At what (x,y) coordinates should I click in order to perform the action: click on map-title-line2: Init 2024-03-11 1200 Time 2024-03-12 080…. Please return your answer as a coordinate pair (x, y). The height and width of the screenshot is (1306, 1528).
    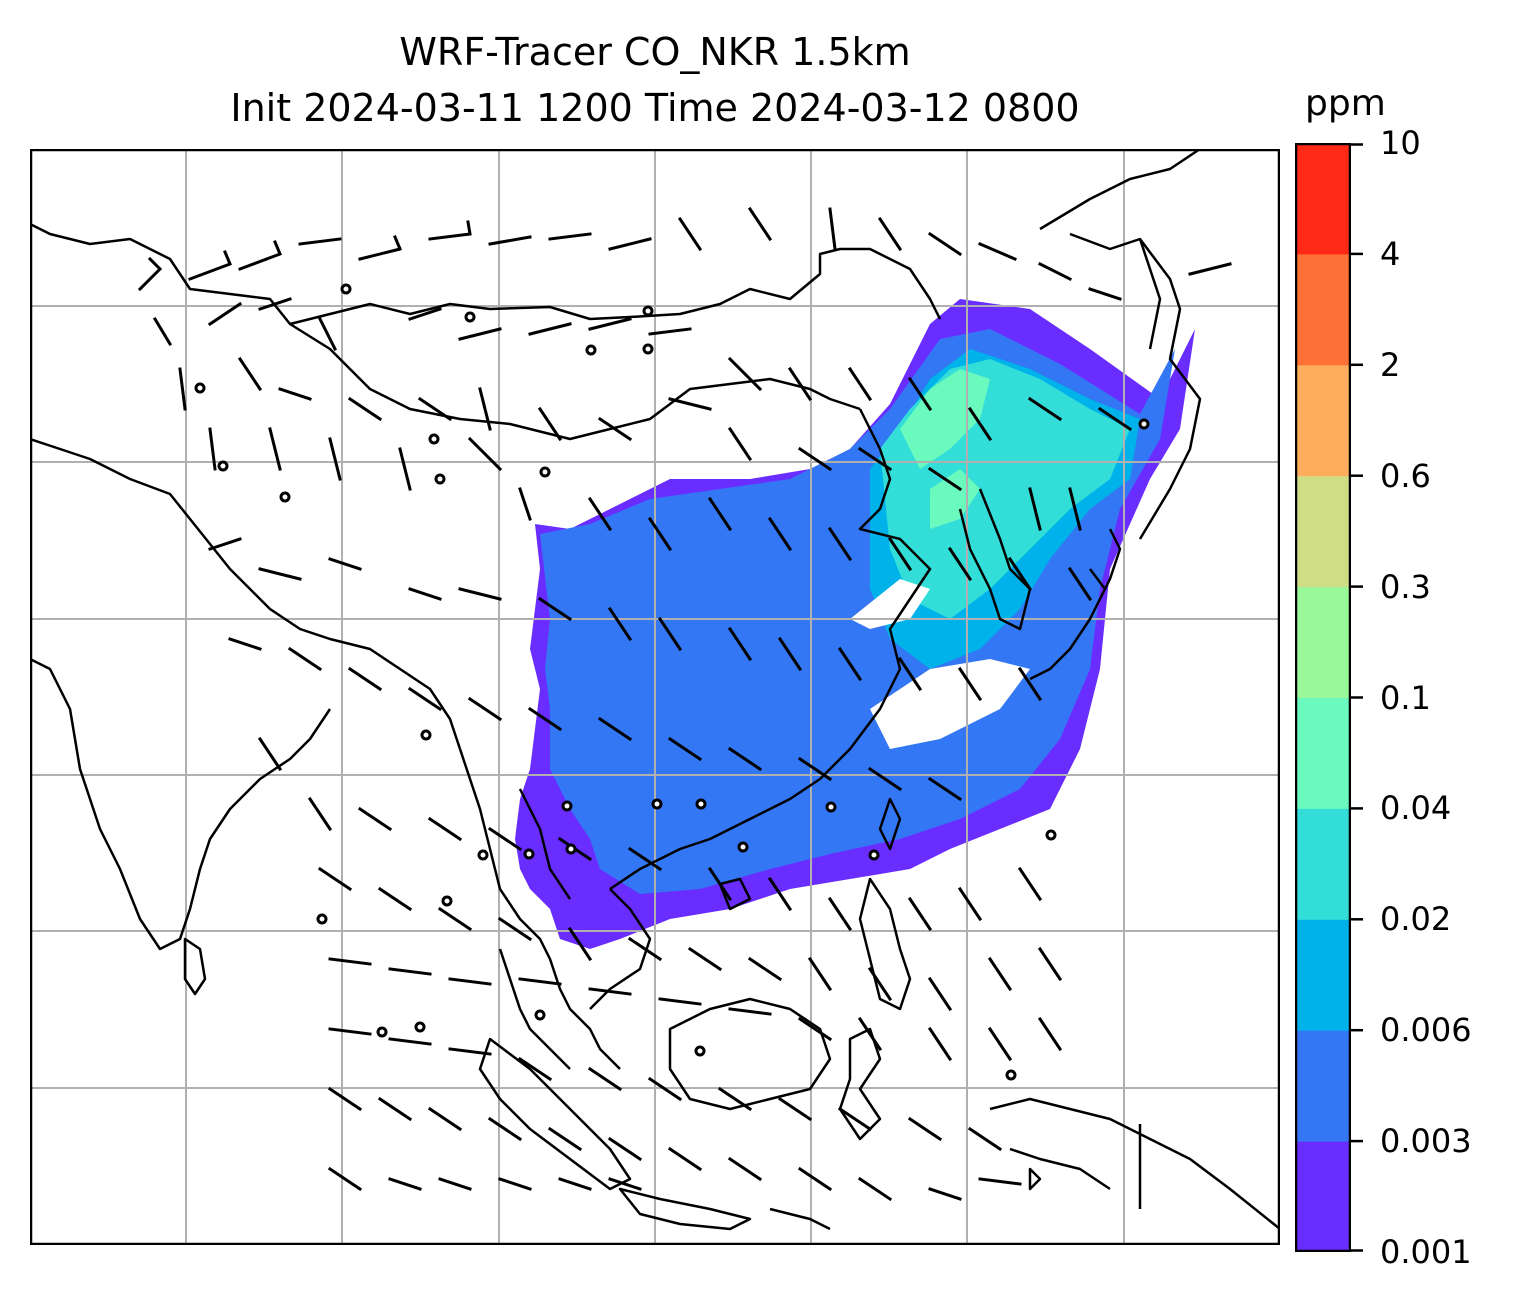
    Looking at the image, I should click on (655, 108).